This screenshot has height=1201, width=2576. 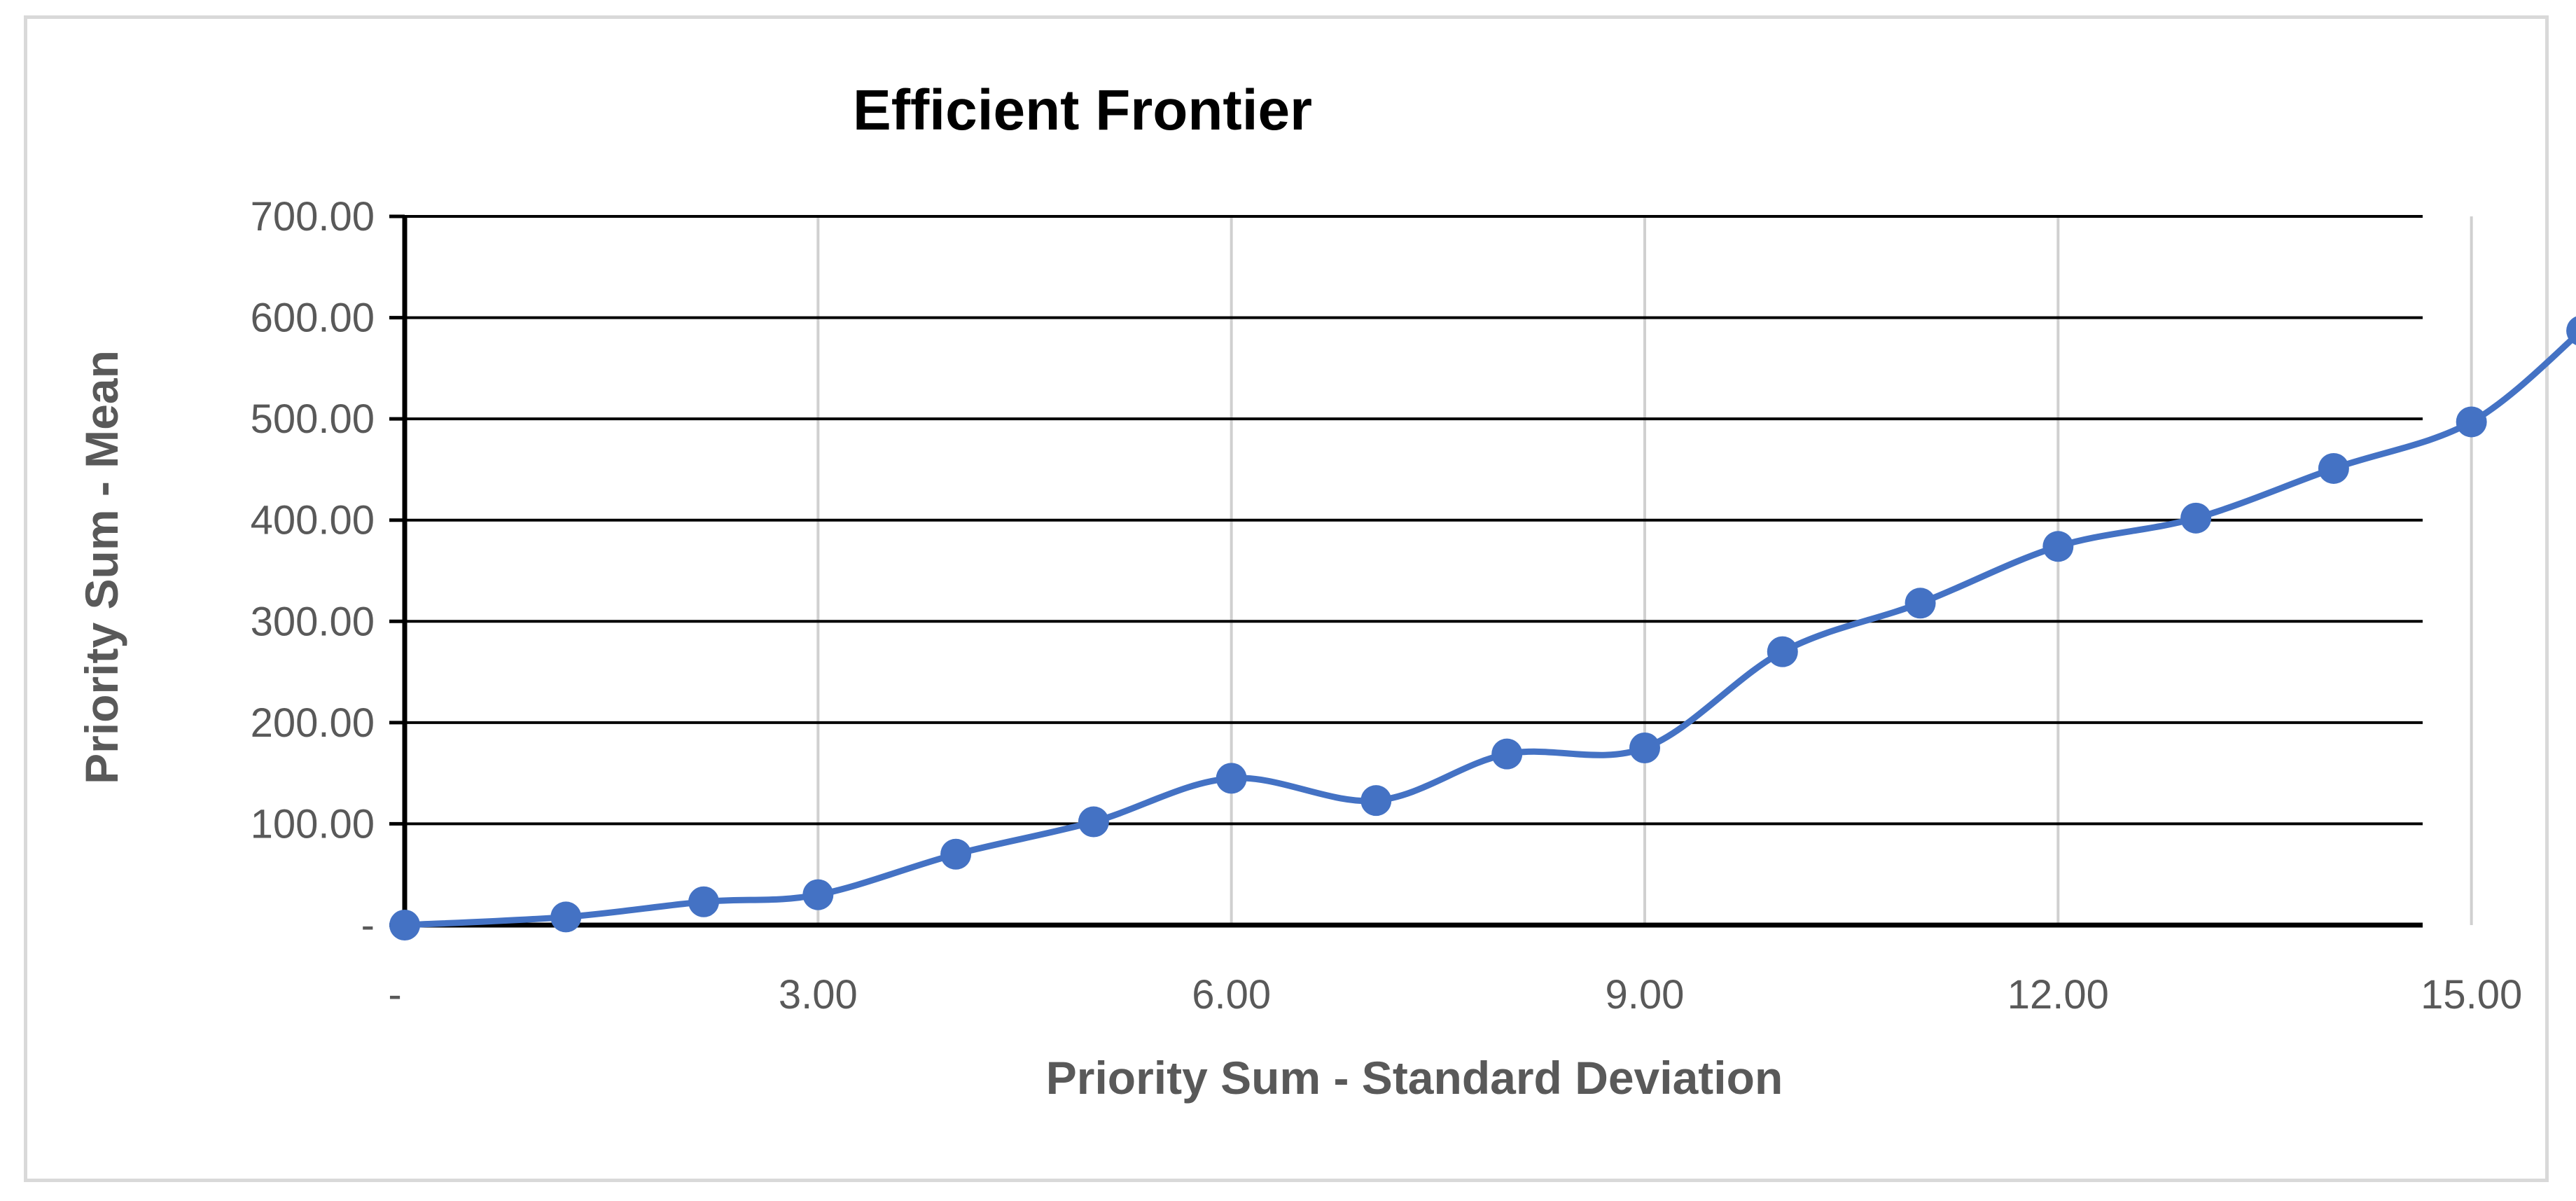 What do you see at coordinates (1231, 995) in the screenshot?
I see `x-tick-label: 6.00` at bounding box center [1231, 995].